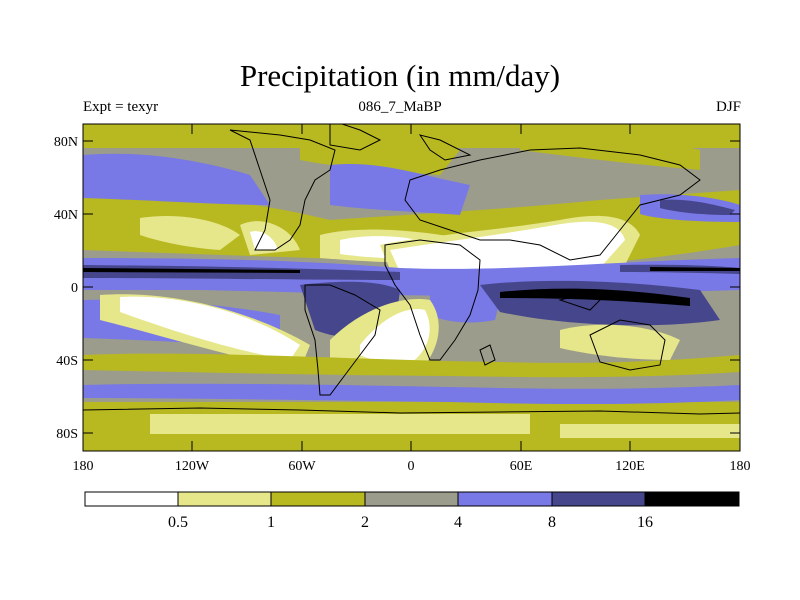  I want to click on lon-tick-label: 60E, so click(521, 466).